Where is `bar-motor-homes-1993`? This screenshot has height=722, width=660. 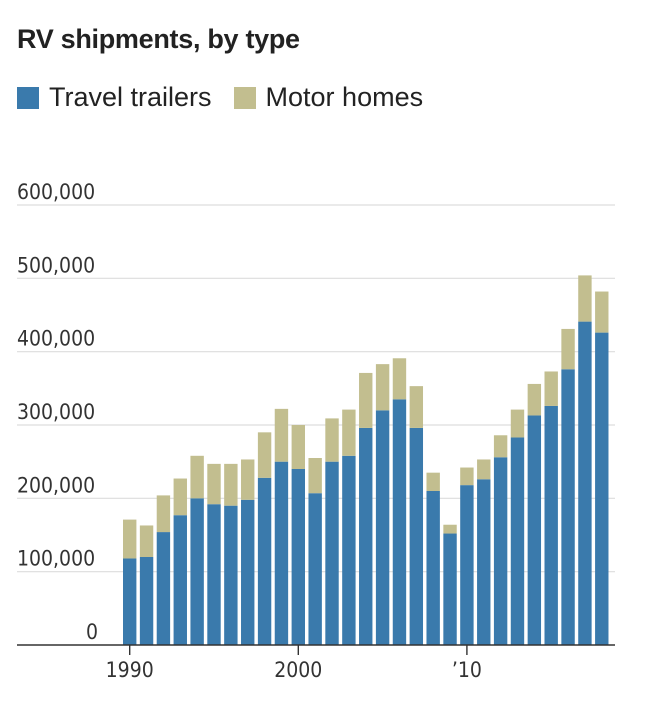
bar-motor-homes-1993 is located at coordinates (180, 497).